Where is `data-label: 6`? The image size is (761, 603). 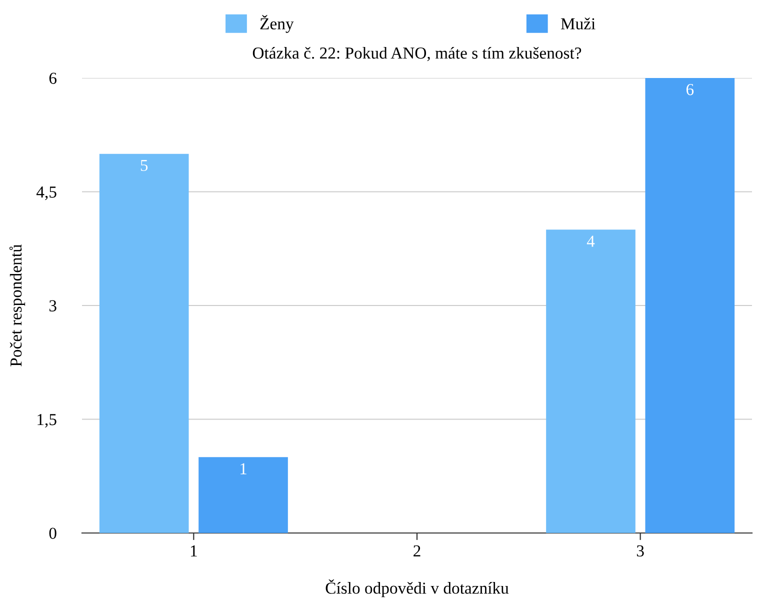 data-label: 6 is located at coordinates (690, 90).